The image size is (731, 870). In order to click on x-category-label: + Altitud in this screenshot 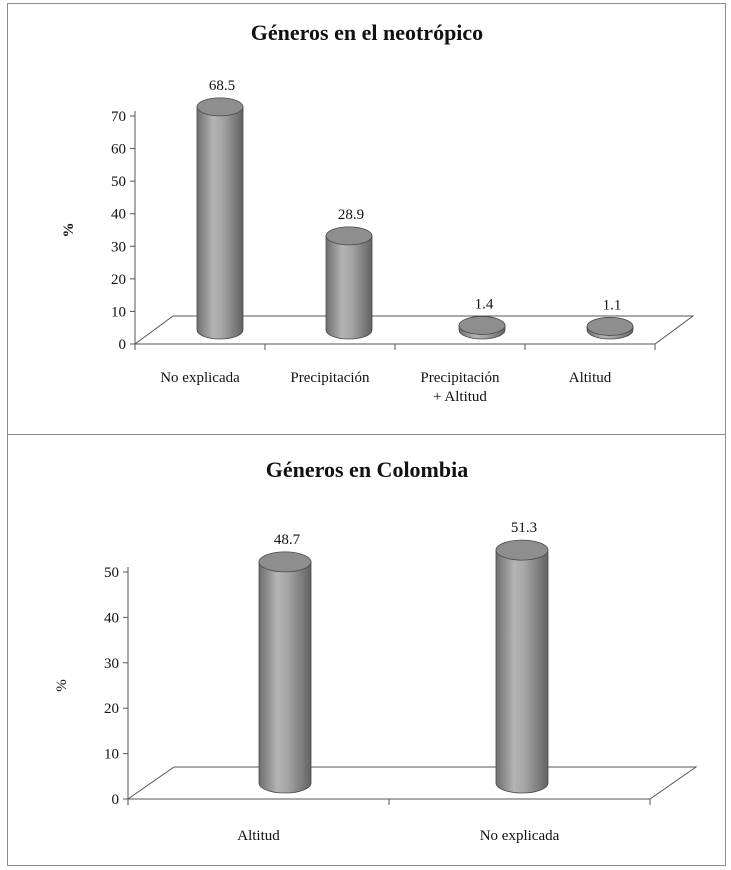, I will do `click(460, 397)`.